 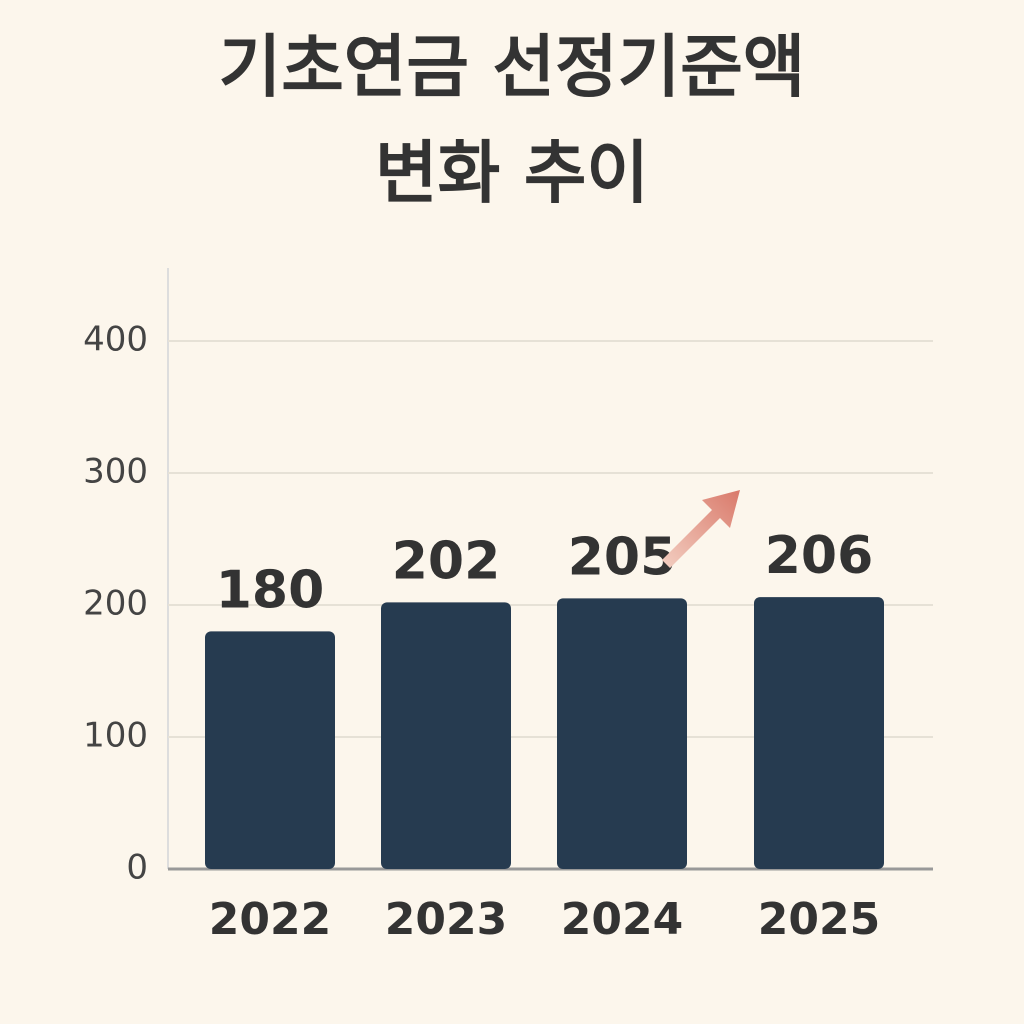 What do you see at coordinates (819, 556) in the screenshot?
I see `value-label: 206` at bounding box center [819, 556].